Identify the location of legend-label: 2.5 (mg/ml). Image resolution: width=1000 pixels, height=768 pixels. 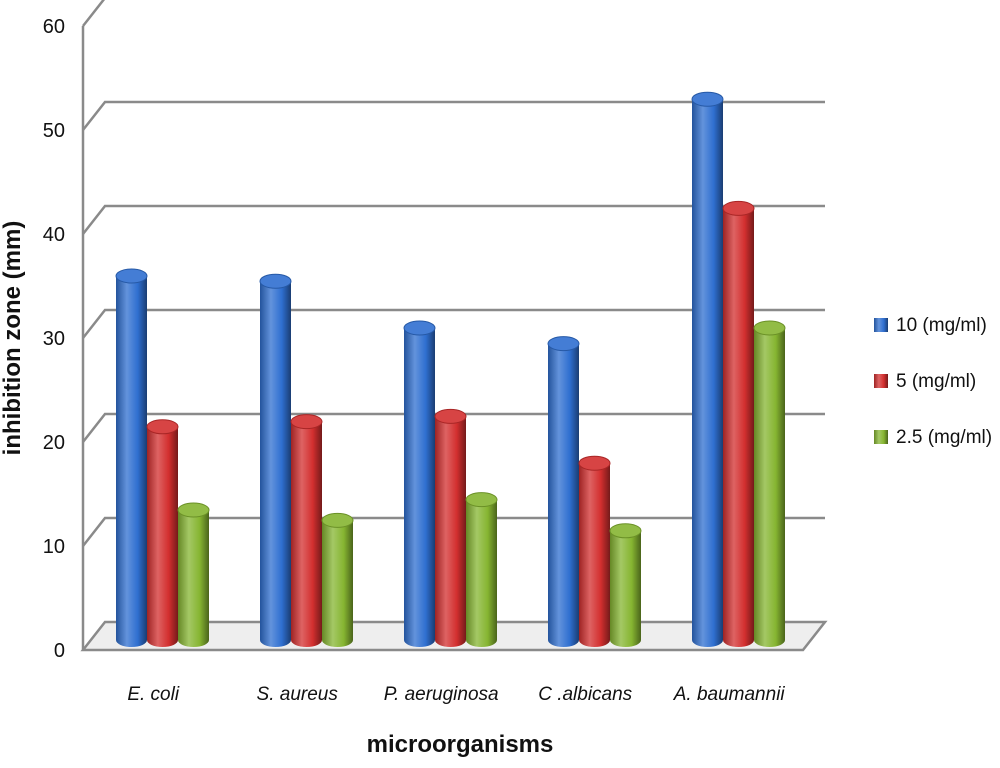
(944, 437).